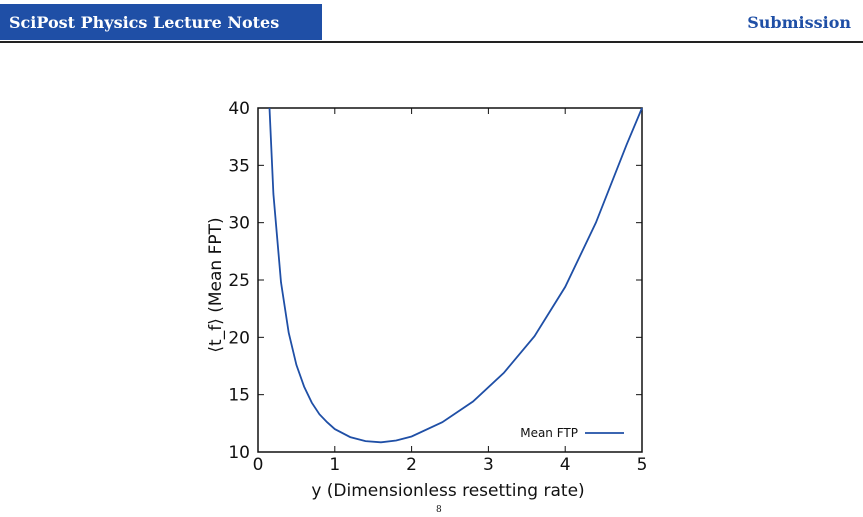 This screenshot has width=863, height=517. What do you see at coordinates (549, 433) in the screenshot?
I see `legend-label: Mean FTP` at bounding box center [549, 433].